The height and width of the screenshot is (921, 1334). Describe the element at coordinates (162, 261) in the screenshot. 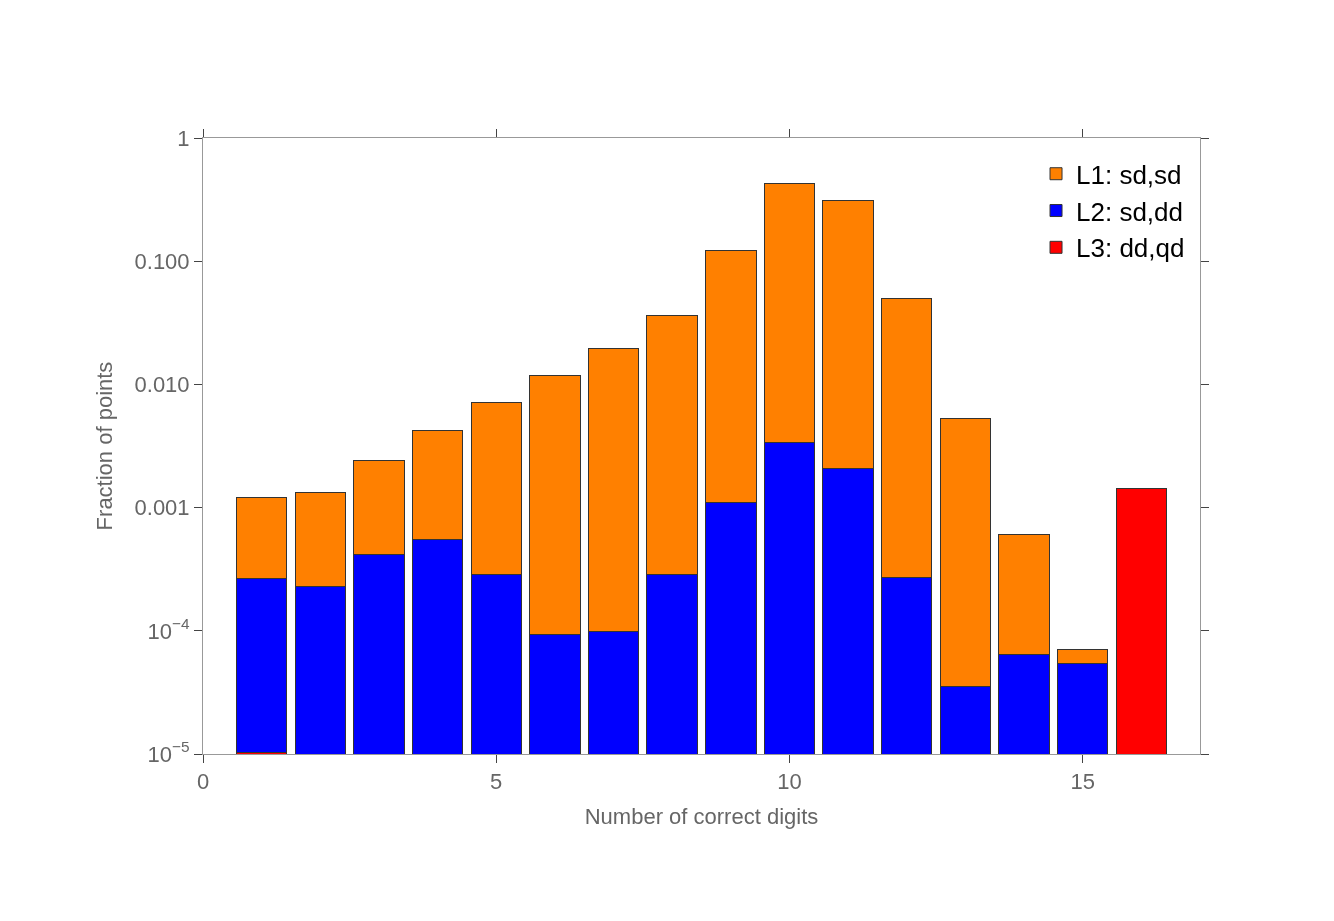

I see `y-tick-label: 0.100` at that location.